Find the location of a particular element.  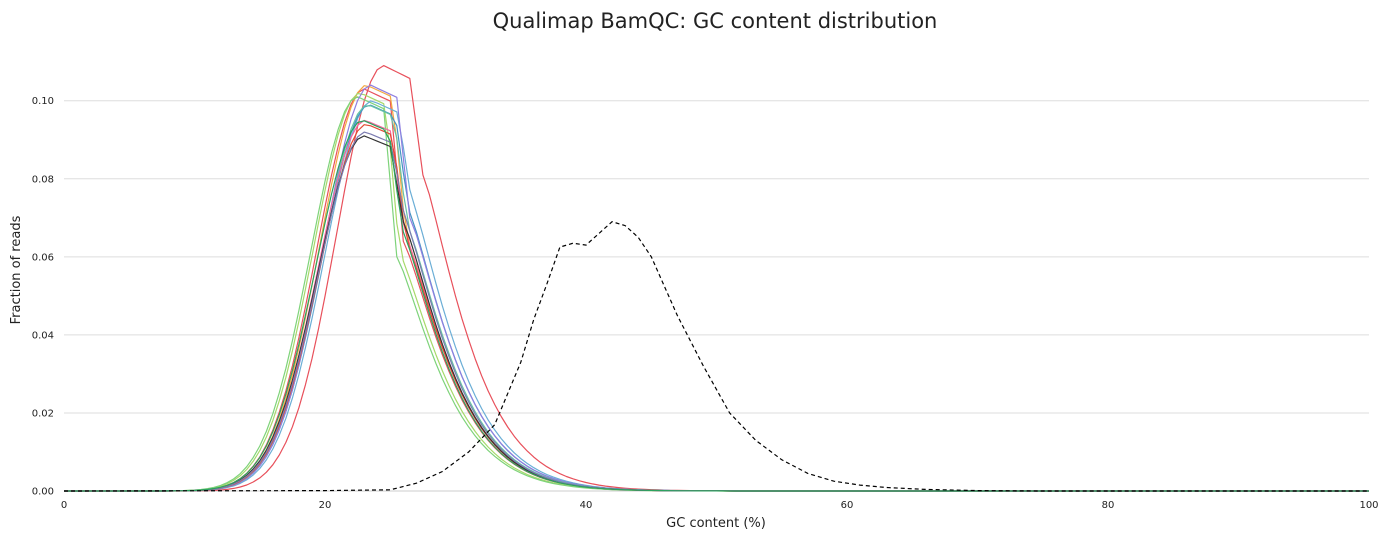

y-tick-label: 0.06 is located at coordinates (43, 257).